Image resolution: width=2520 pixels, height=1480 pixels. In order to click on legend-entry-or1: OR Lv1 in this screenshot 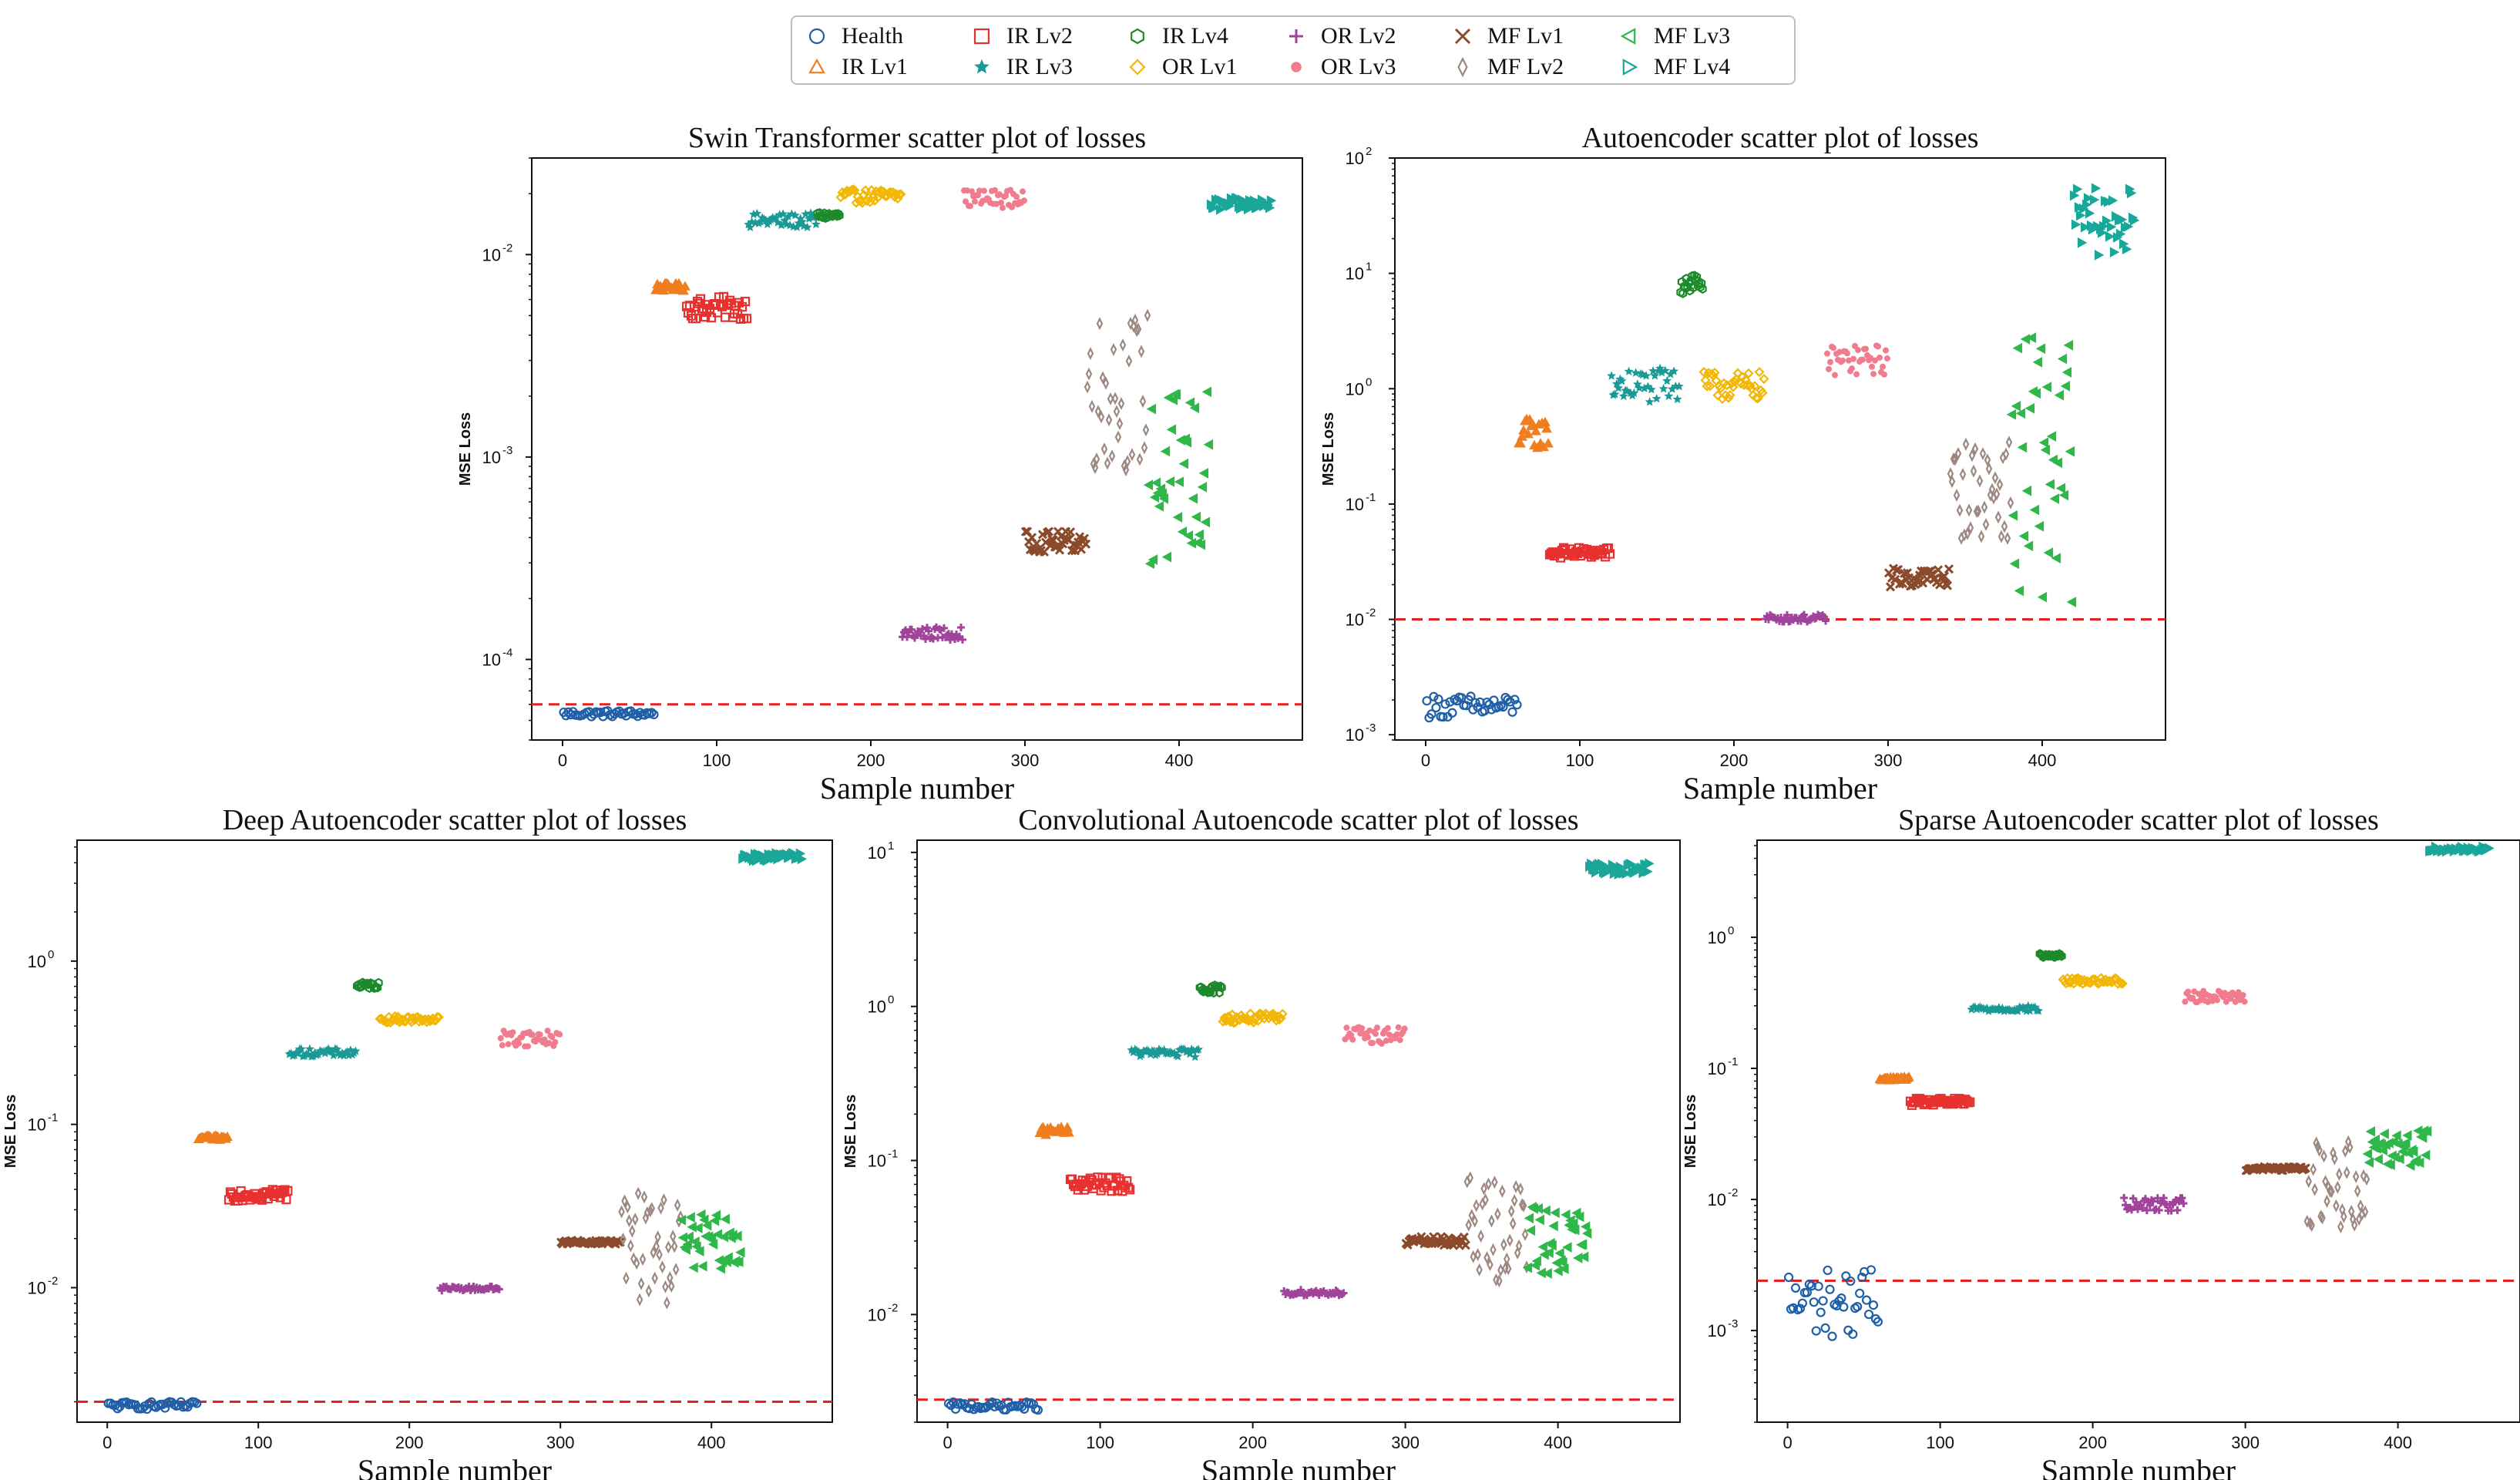, I will do `click(1181, 67)`.